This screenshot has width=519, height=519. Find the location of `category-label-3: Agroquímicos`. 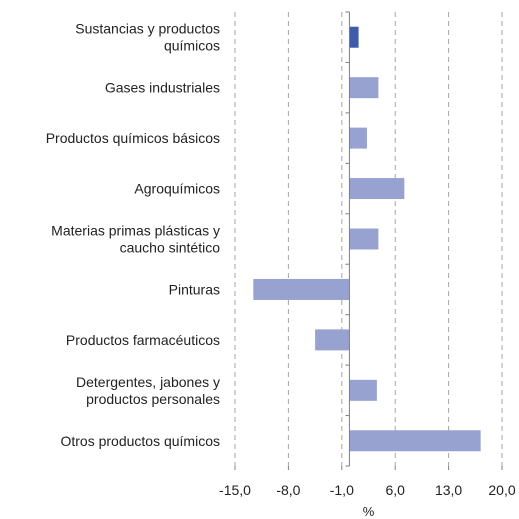

category-label-3: Agroquímicos is located at coordinates (177, 189).